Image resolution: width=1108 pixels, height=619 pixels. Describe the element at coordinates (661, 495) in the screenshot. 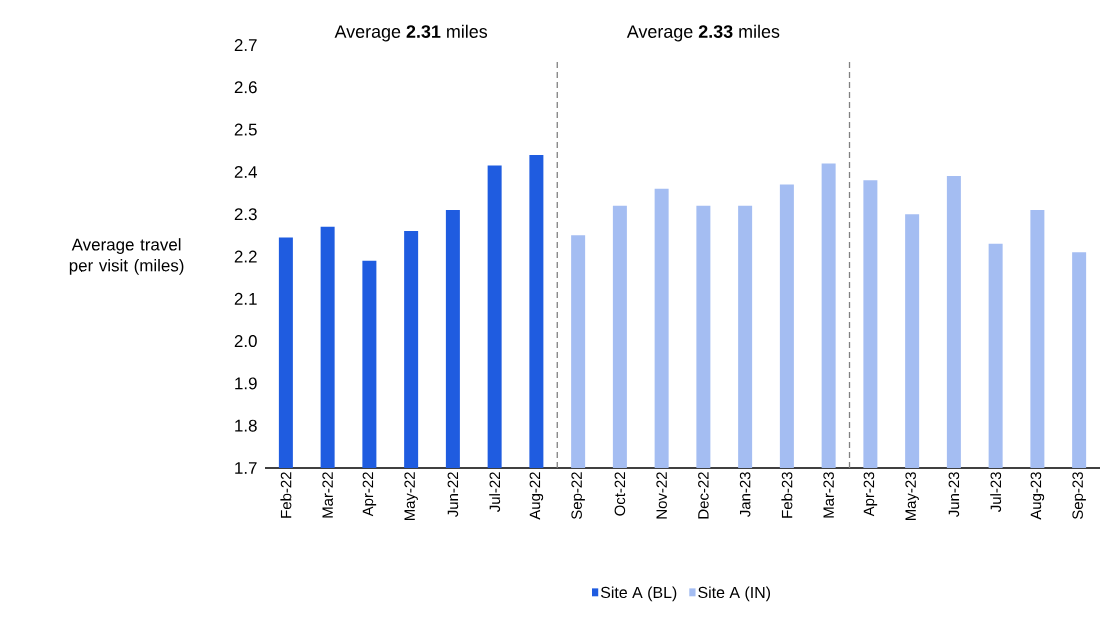

I see `x-tick-label: Nov-22` at that location.